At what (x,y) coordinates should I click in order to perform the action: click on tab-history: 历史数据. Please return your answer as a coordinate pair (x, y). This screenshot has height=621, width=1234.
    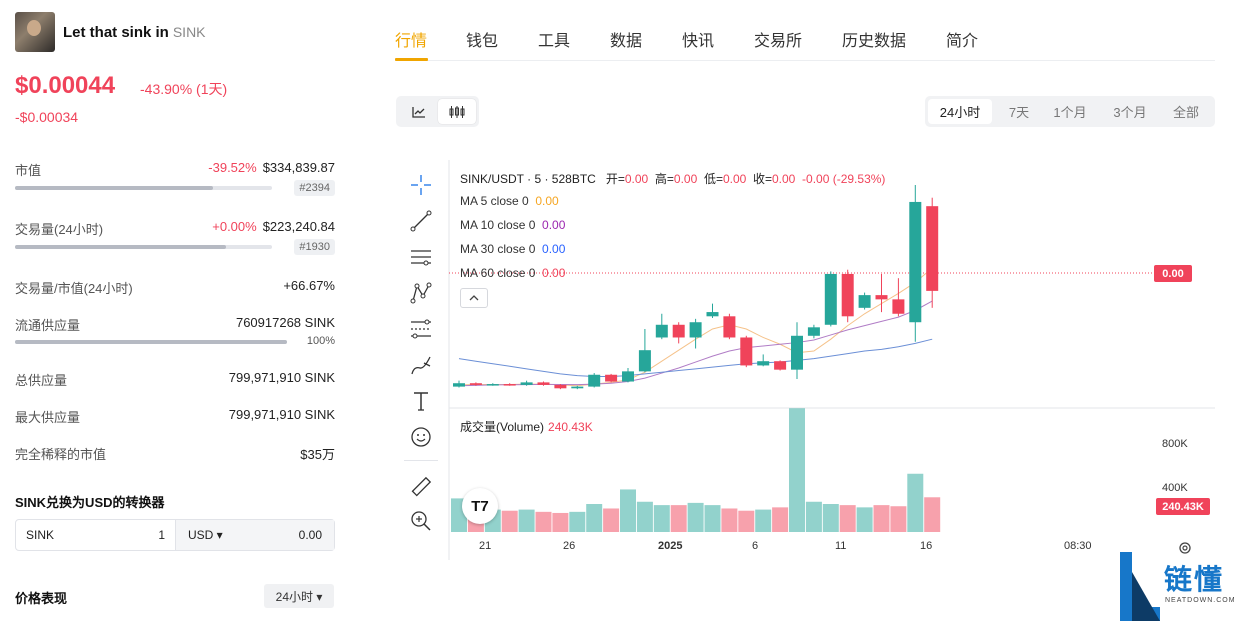
    Looking at the image, I should click on (874, 41).